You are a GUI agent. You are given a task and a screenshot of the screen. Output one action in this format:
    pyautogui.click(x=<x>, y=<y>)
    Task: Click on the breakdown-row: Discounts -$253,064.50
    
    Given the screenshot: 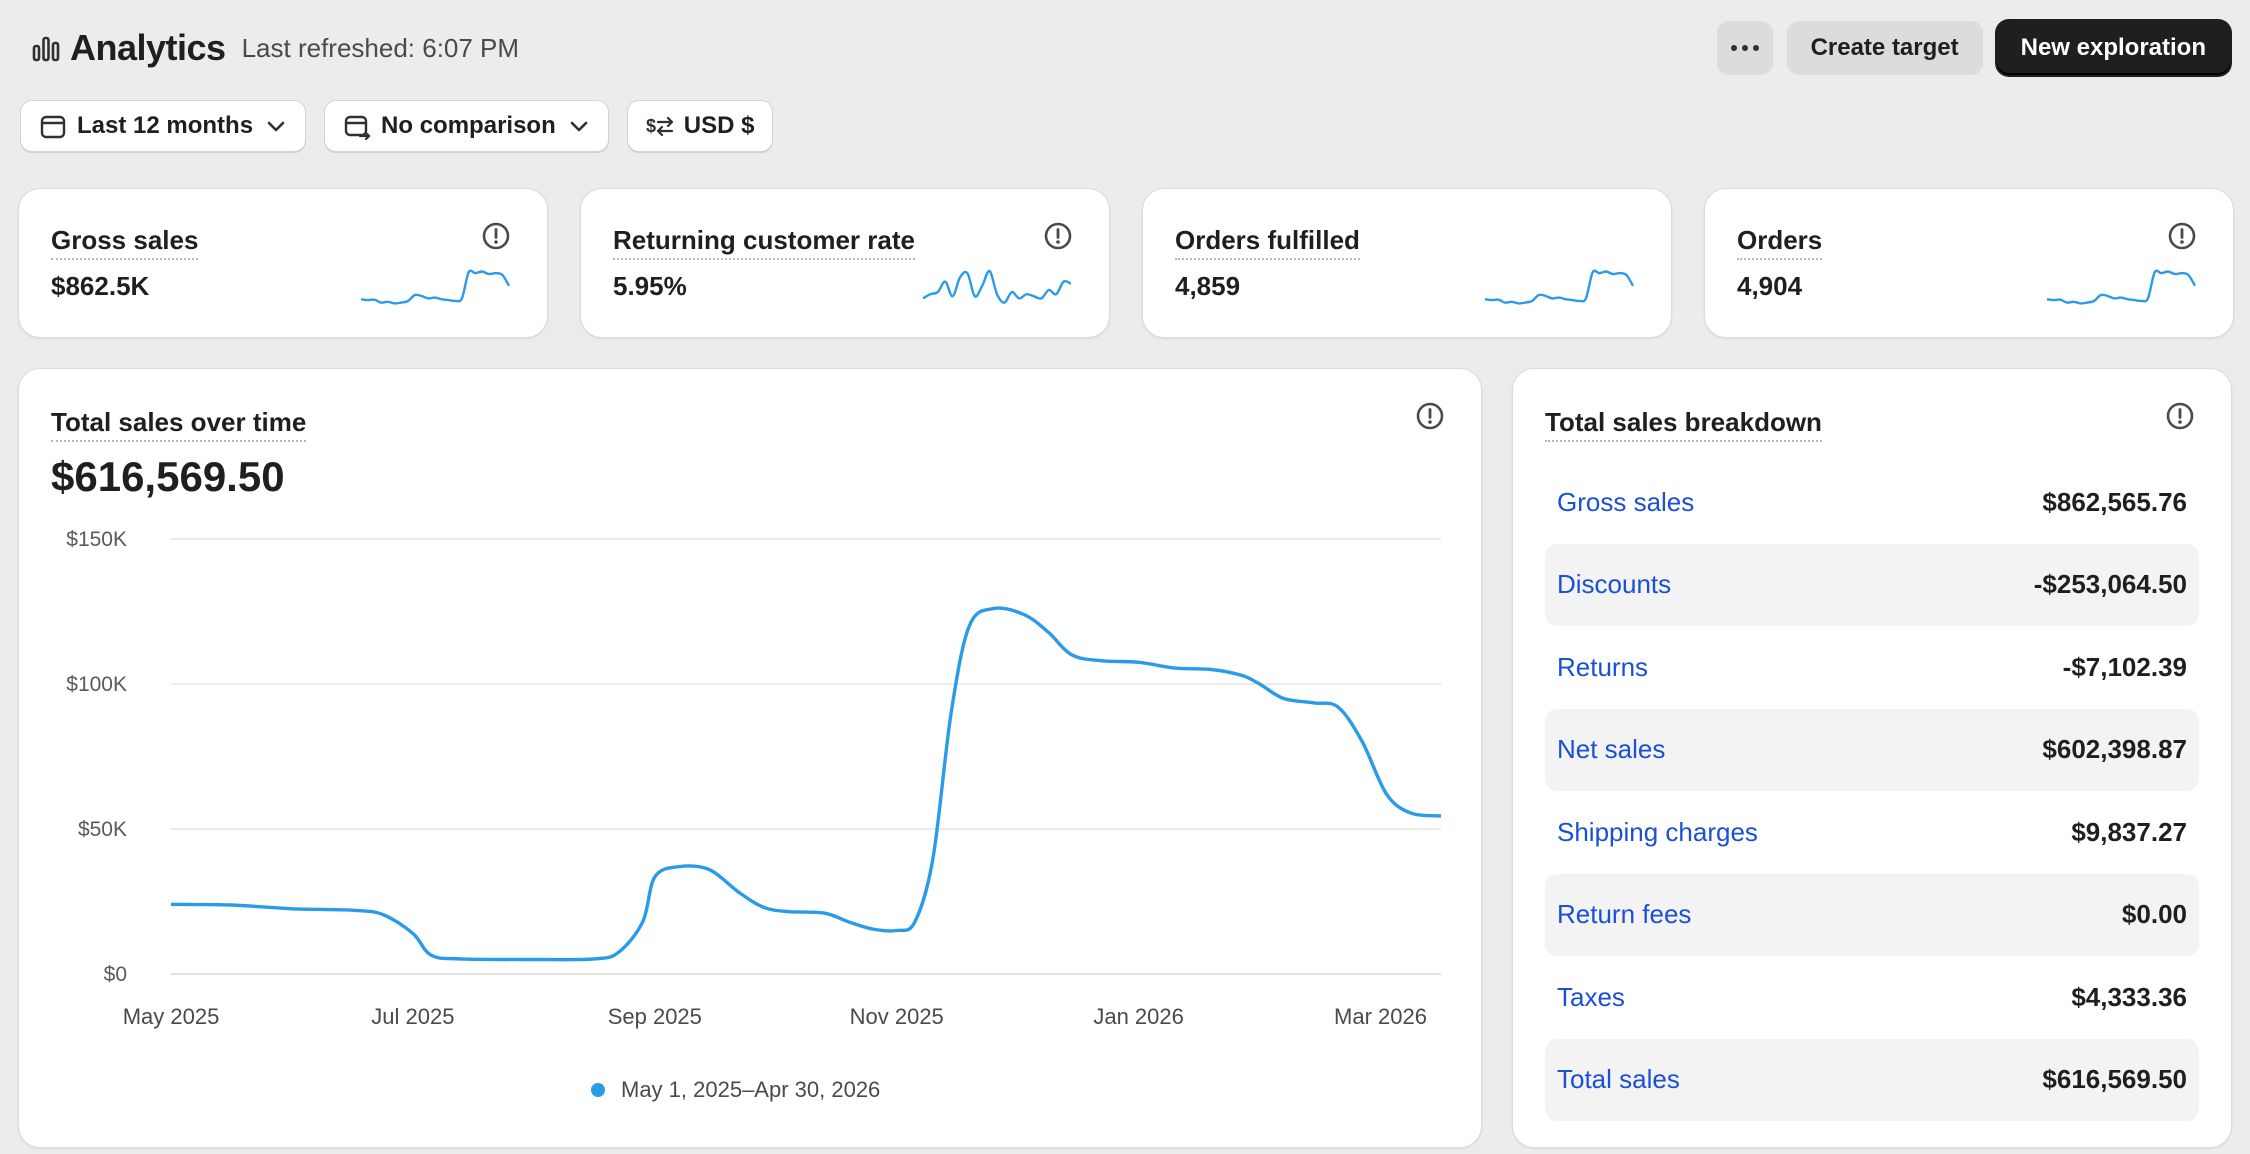 What is the action you would take?
    pyautogui.click(x=1872, y=584)
    